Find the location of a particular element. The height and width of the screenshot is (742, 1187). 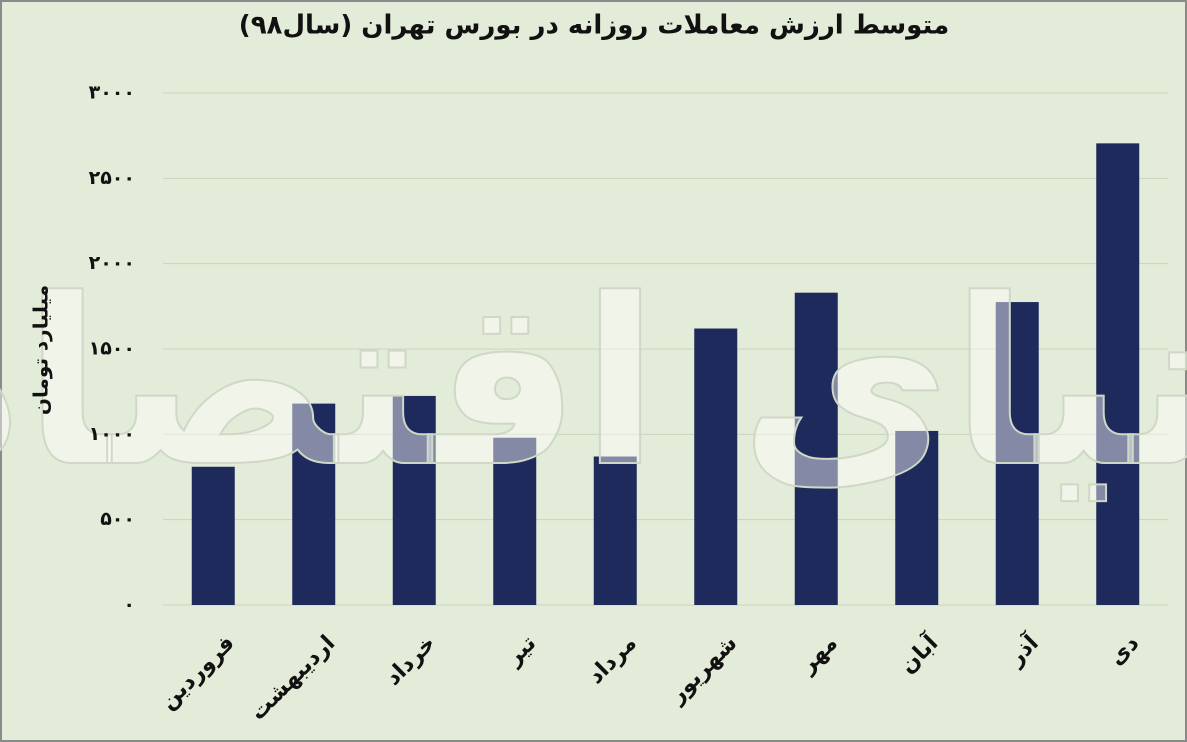

y-tick-label: ۲۵۰۰ is located at coordinates (112, 178).